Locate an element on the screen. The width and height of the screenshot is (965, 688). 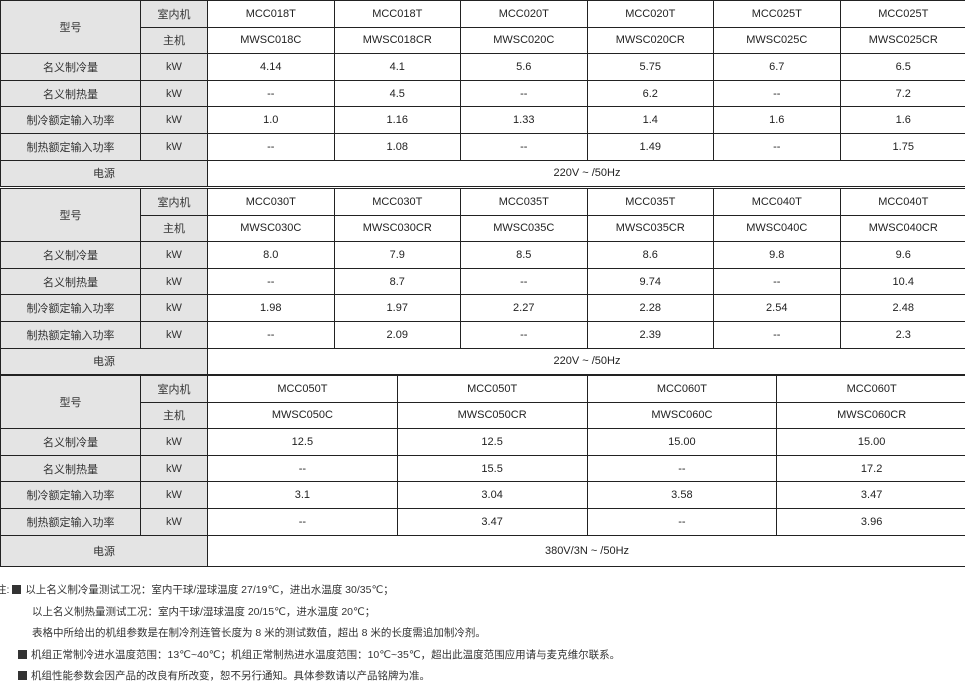
indoor-model-cell: MCC030T is located at coordinates (271, 202).